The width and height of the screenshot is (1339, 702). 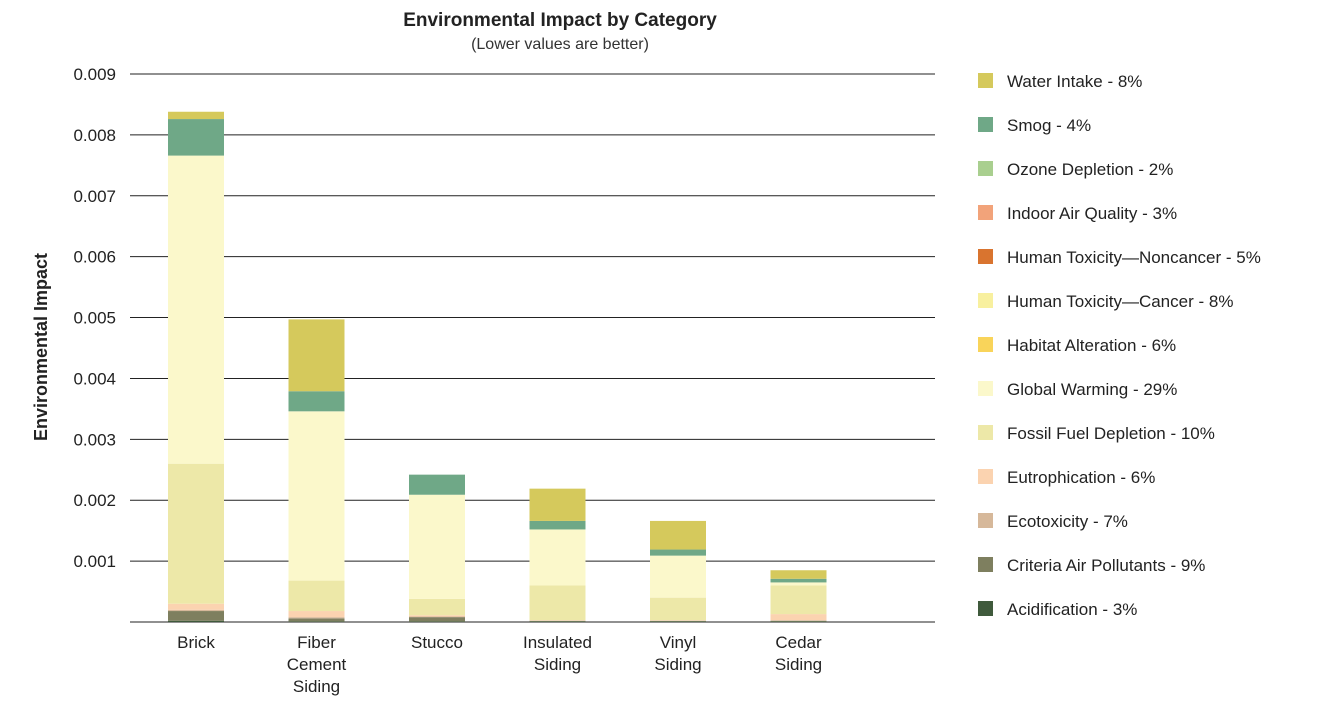 I want to click on x-tick-label: Stucco, so click(x=437, y=642).